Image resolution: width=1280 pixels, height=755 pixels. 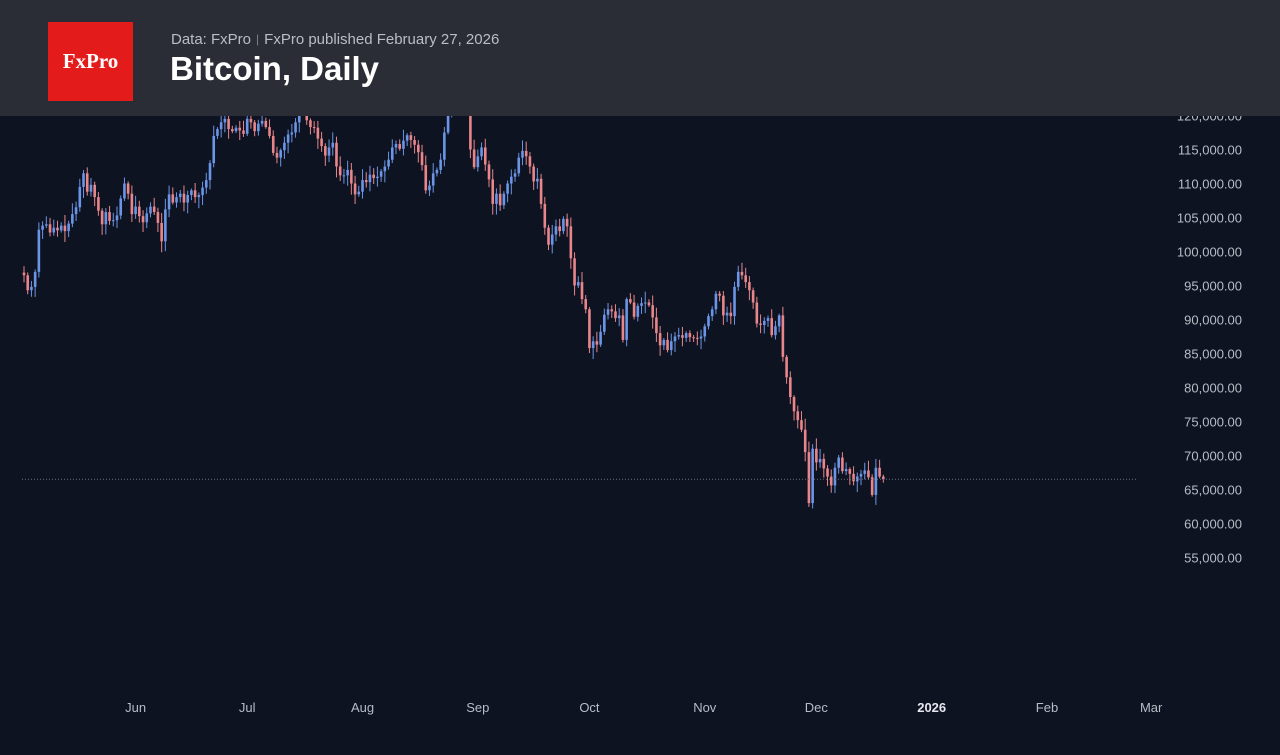 What do you see at coordinates (1213, 456) in the screenshot?
I see `y-tick-label: 70,000.00` at bounding box center [1213, 456].